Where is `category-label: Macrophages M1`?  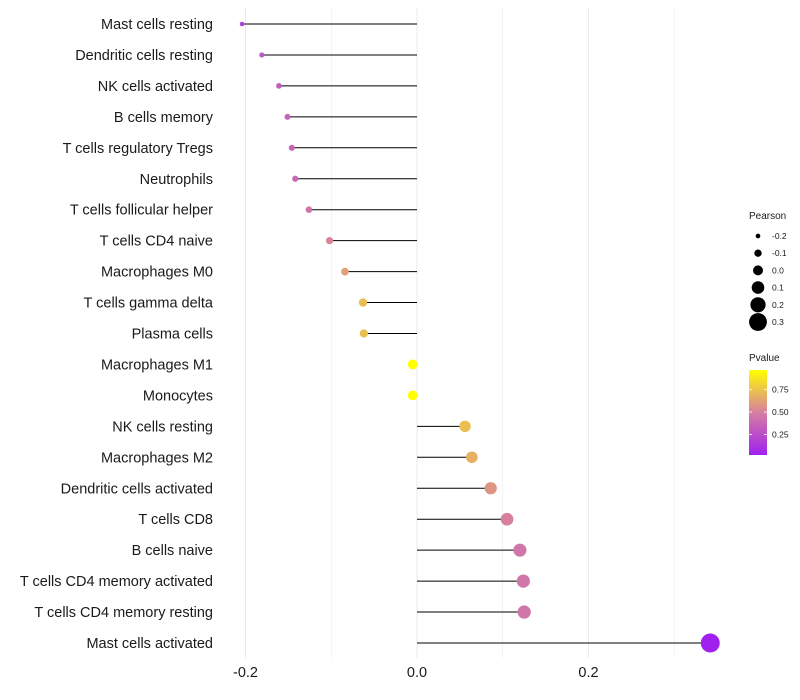 category-label: Macrophages M1 is located at coordinates (157, 365).